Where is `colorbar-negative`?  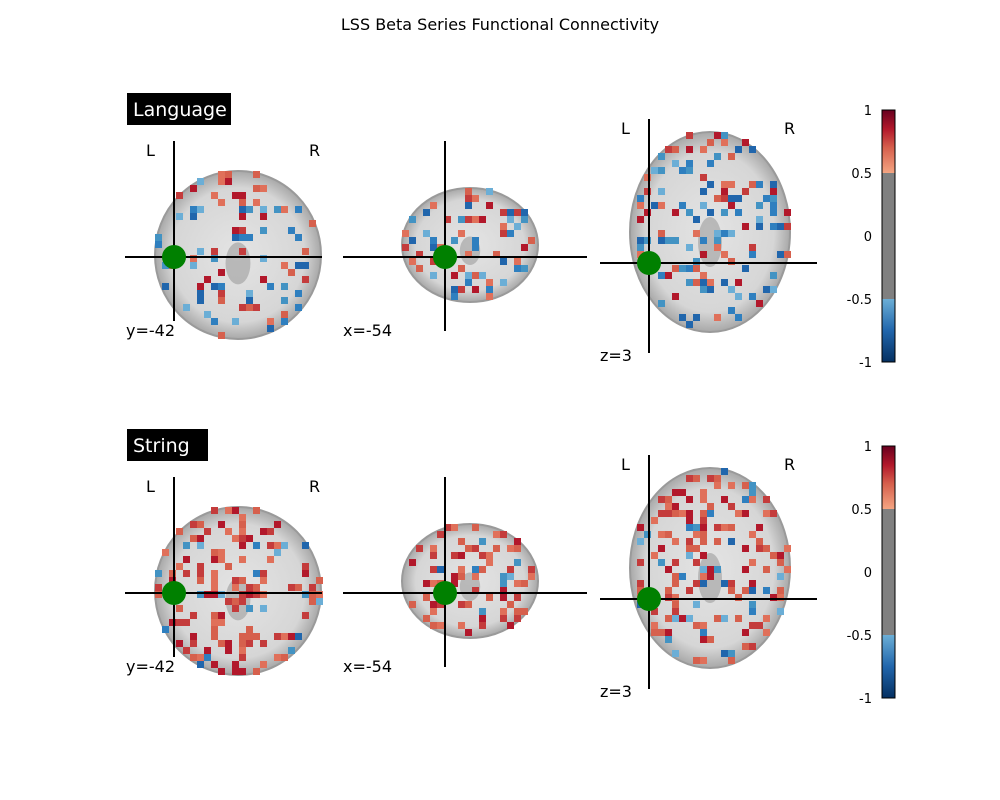 colorbar-negative is located at coordinates (888, 330).